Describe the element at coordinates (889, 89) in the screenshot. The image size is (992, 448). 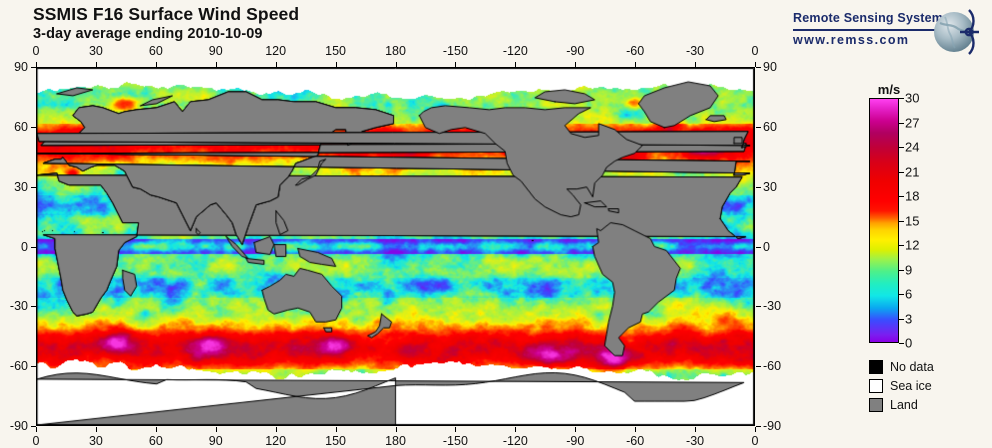
I see `colorbar-unit-label: m/s` at that location.